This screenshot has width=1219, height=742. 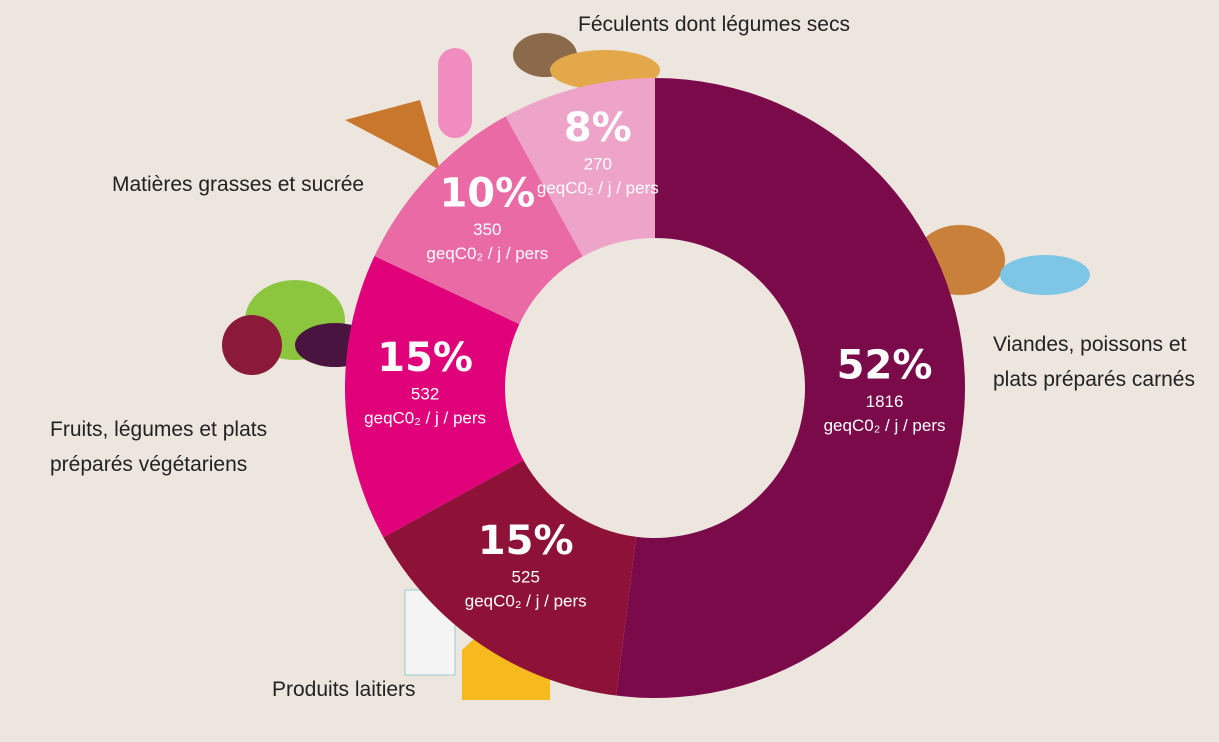 What do you see at coordinates (598, 164) in the screenshot?
I see `amount-label: 270` at bounding box center [598, 164].